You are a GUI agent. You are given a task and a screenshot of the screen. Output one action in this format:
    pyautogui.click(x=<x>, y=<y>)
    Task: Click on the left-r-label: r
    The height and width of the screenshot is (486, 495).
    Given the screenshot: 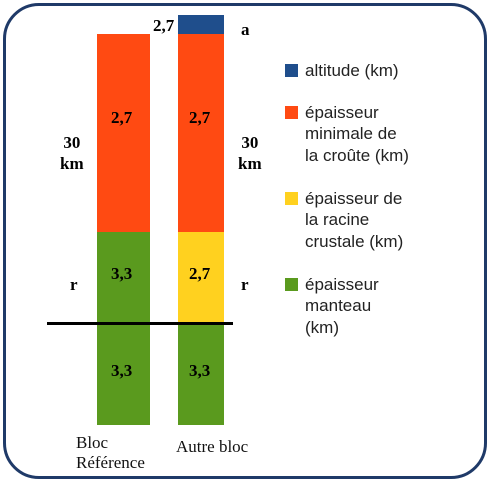 What is the action you would take?
    pyautogui.click(x=74, y=284)
    